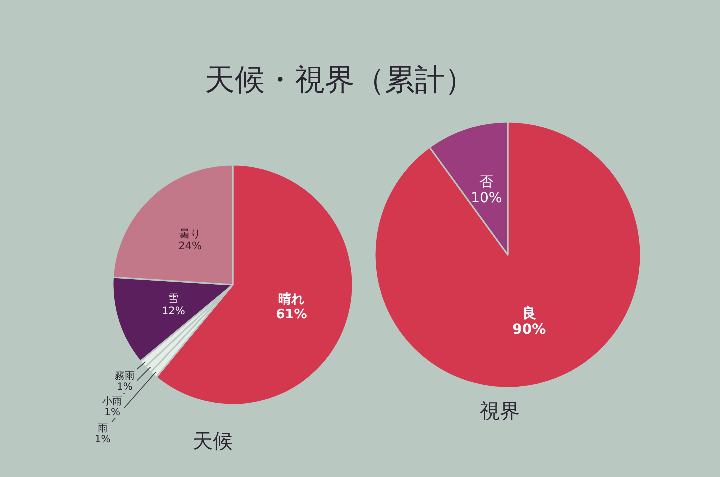 This screenshot has width=720, height=477. I want to click on data-label: 10%, so click(486, 198).